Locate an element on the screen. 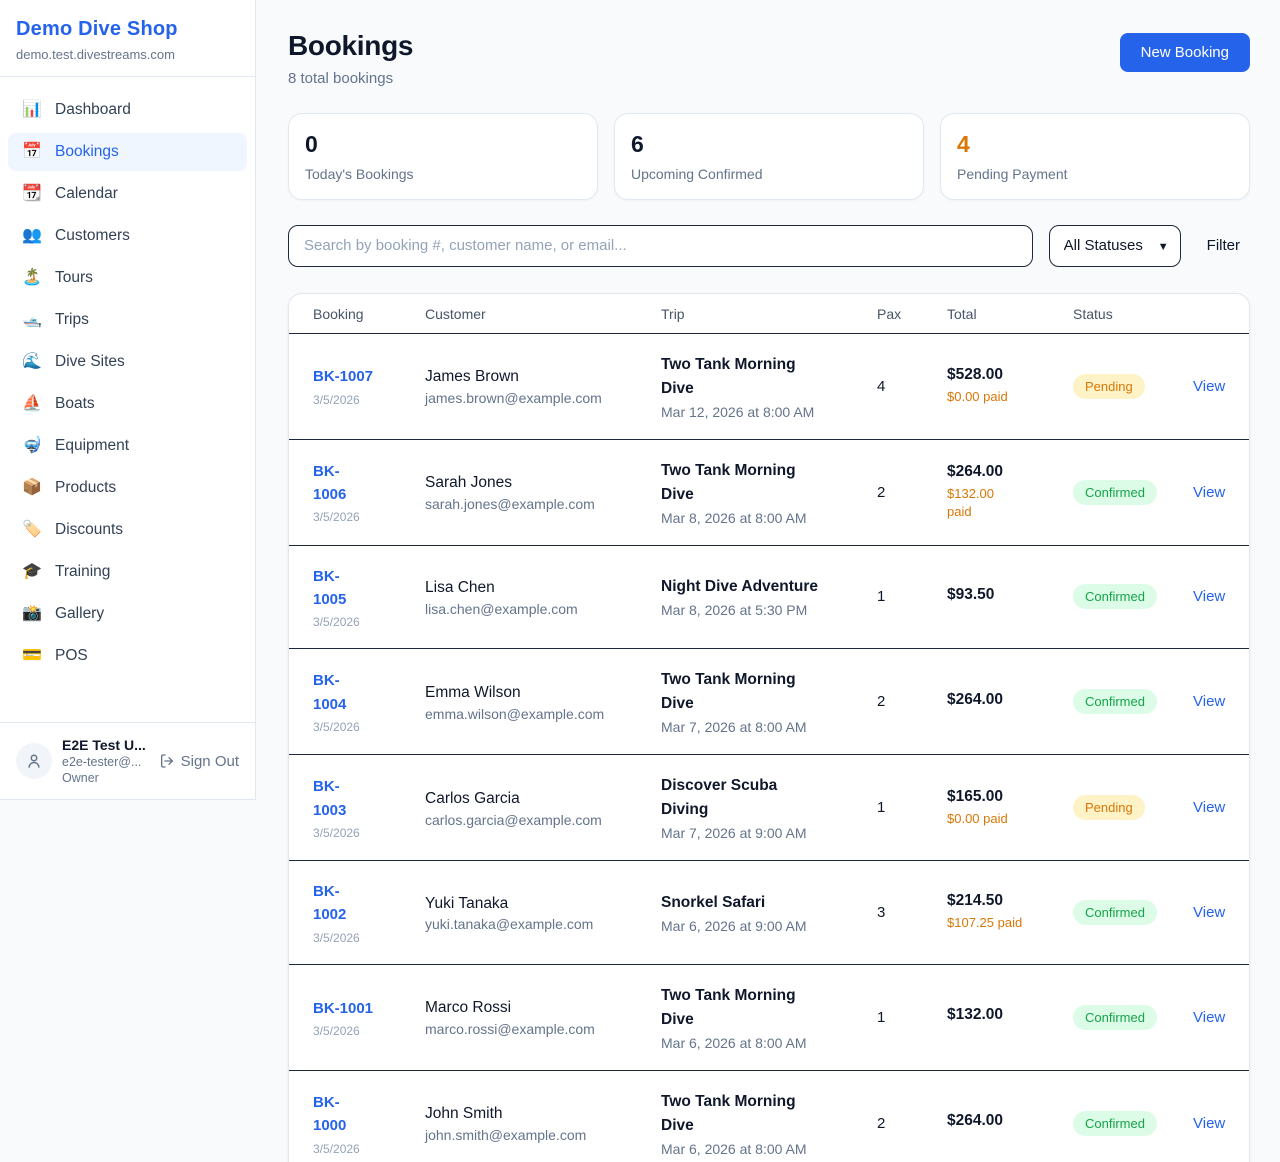  filter-row: All Statuses ▼ Filter is located at coordinates (769, 245).